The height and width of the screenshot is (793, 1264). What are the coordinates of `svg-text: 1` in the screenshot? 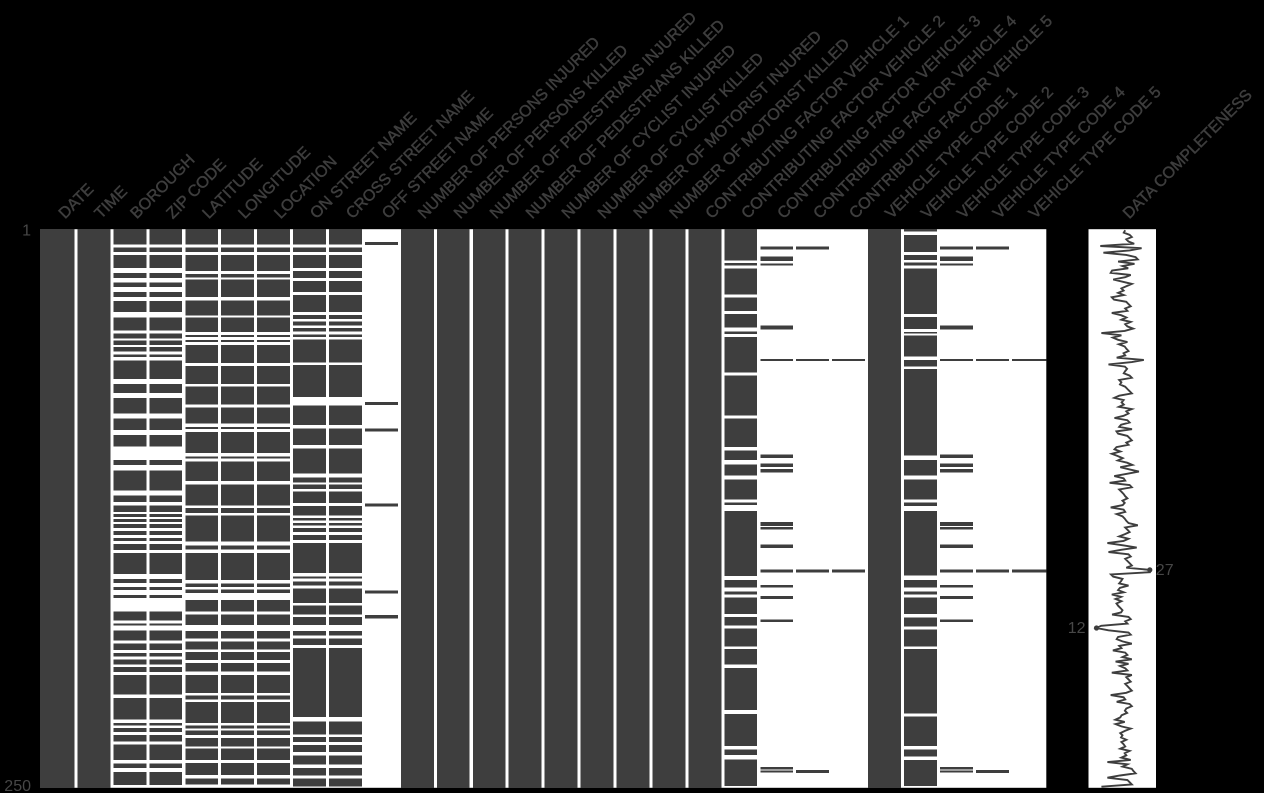 It's located at (26, 231).